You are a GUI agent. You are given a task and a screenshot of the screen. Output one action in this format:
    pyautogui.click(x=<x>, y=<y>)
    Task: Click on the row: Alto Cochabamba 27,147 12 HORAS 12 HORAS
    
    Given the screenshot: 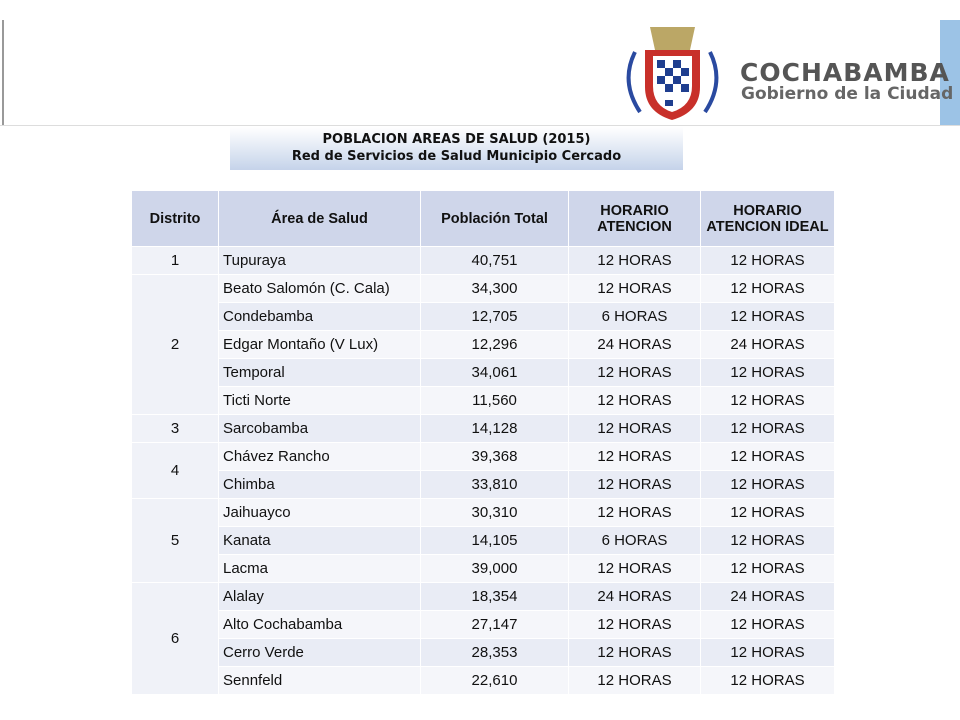 What is the action you would take?
    pyautogui.click(x=483, y=624)
    